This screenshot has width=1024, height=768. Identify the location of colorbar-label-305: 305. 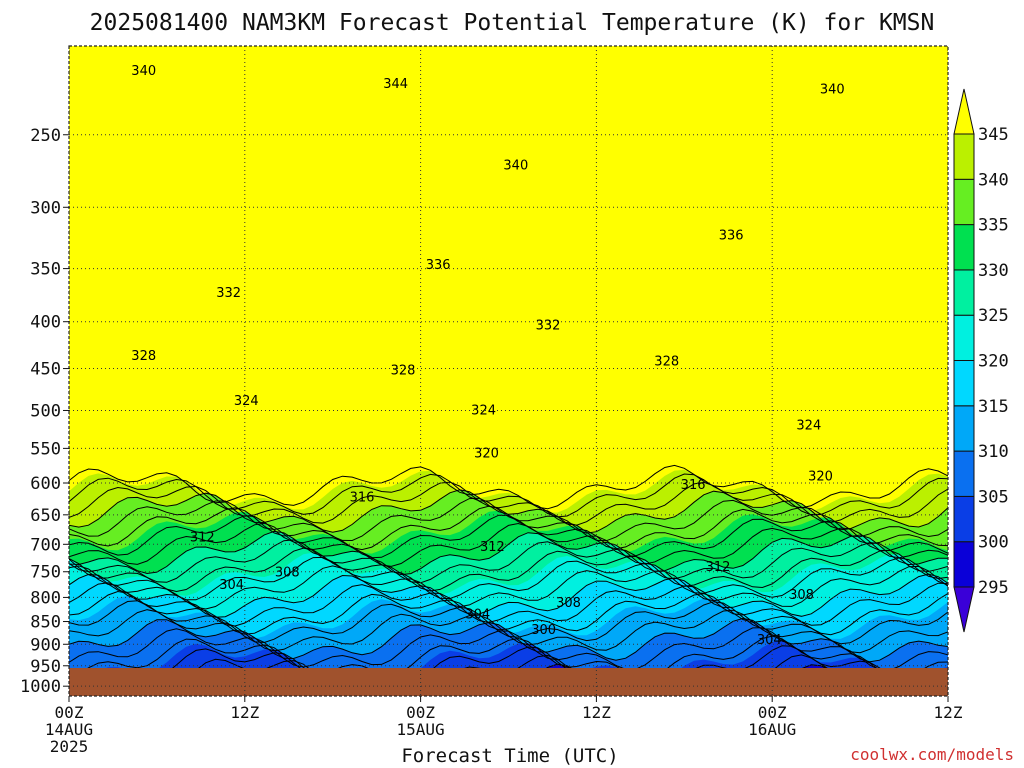
(993, 497).